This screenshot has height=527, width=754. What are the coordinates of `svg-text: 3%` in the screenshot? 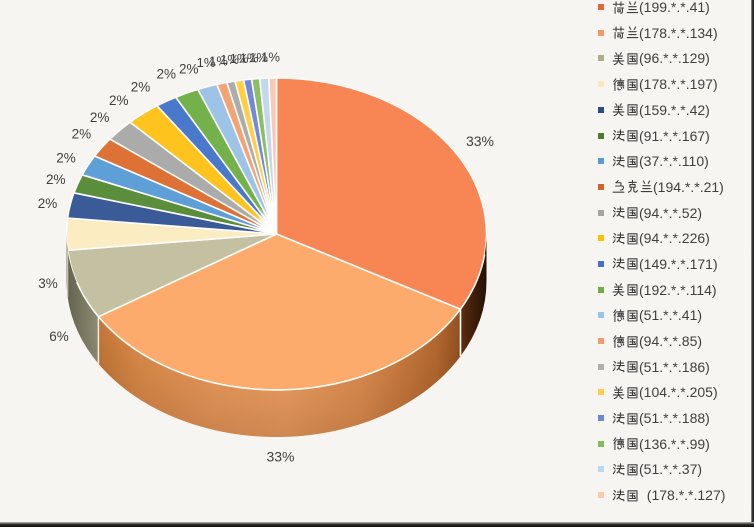 It's located at (48, 283).